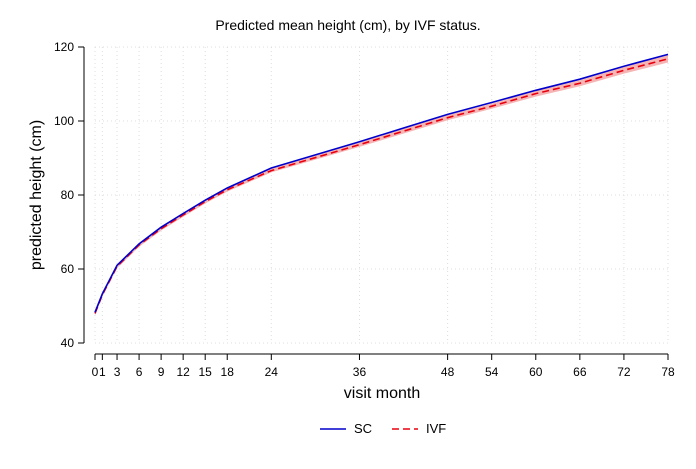 This screenshot has height=469, width=696. I want to click on y-tick-label: 40, so click(68, 343).